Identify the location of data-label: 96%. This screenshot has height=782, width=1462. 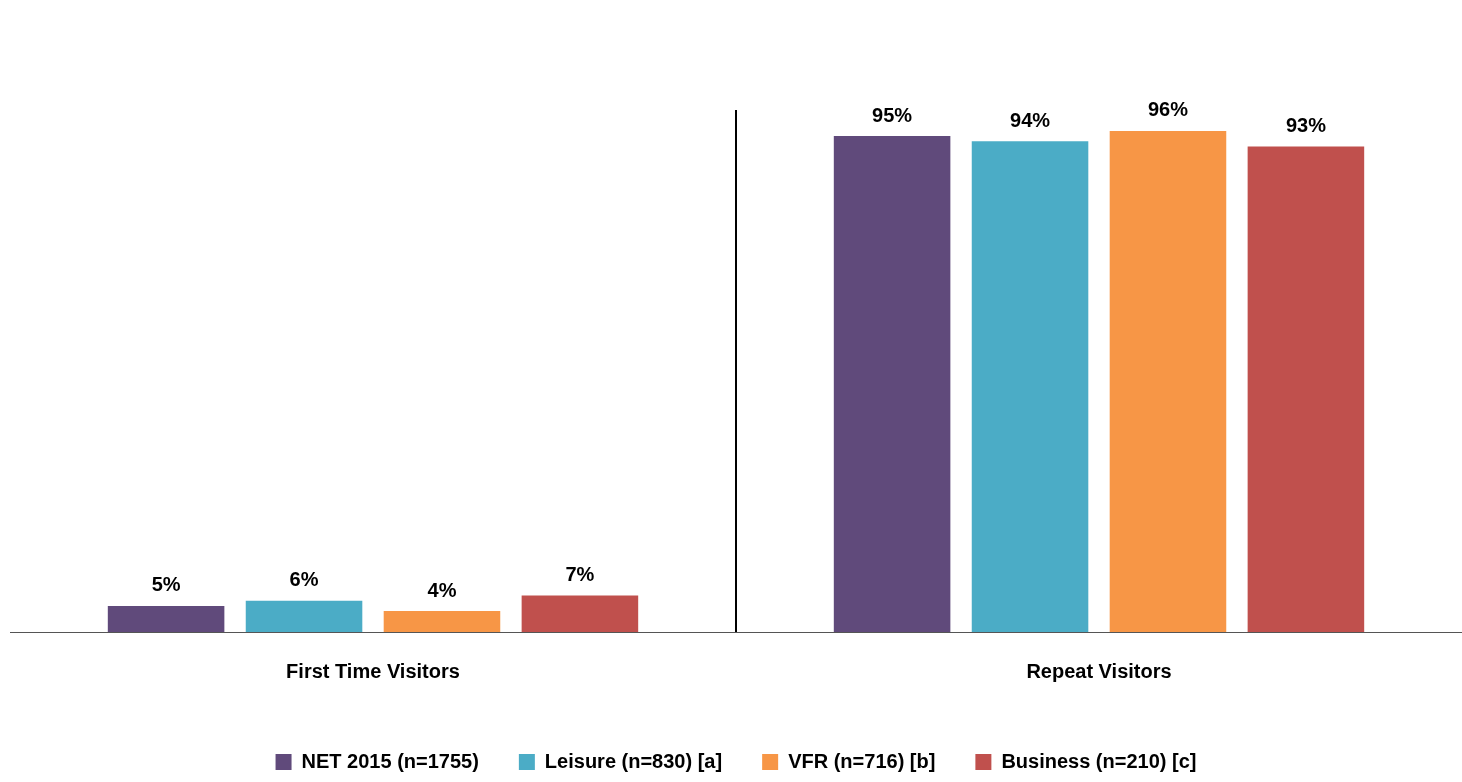
(1168, 109).